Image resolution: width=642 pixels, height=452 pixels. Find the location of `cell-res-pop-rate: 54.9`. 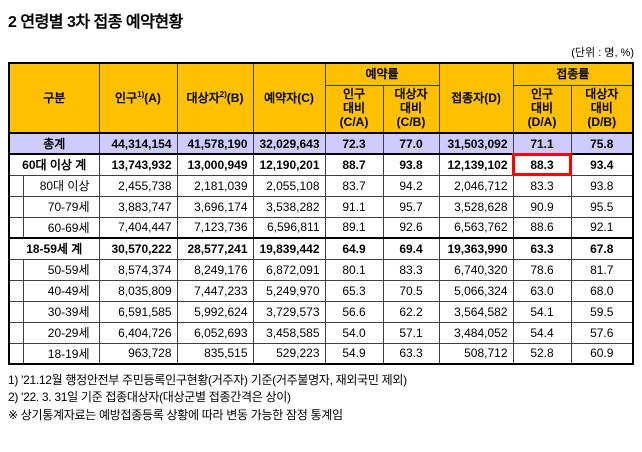

cell-res-pop-rate: 54.9 is located at coordinates (354, 353).